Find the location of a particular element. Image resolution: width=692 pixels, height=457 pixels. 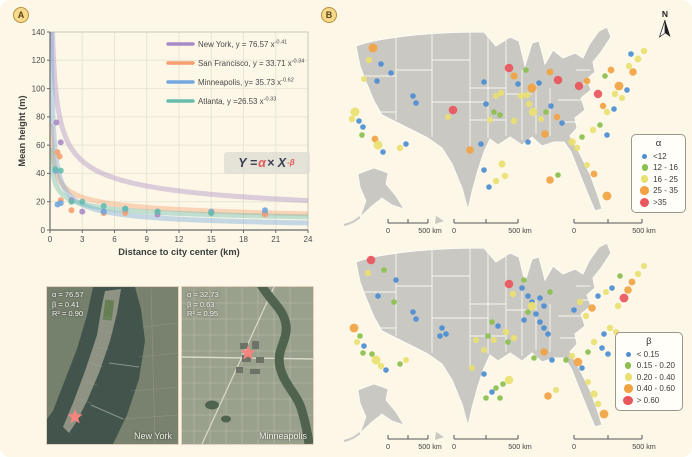

north-label: N is located at coordinates (665, 14).